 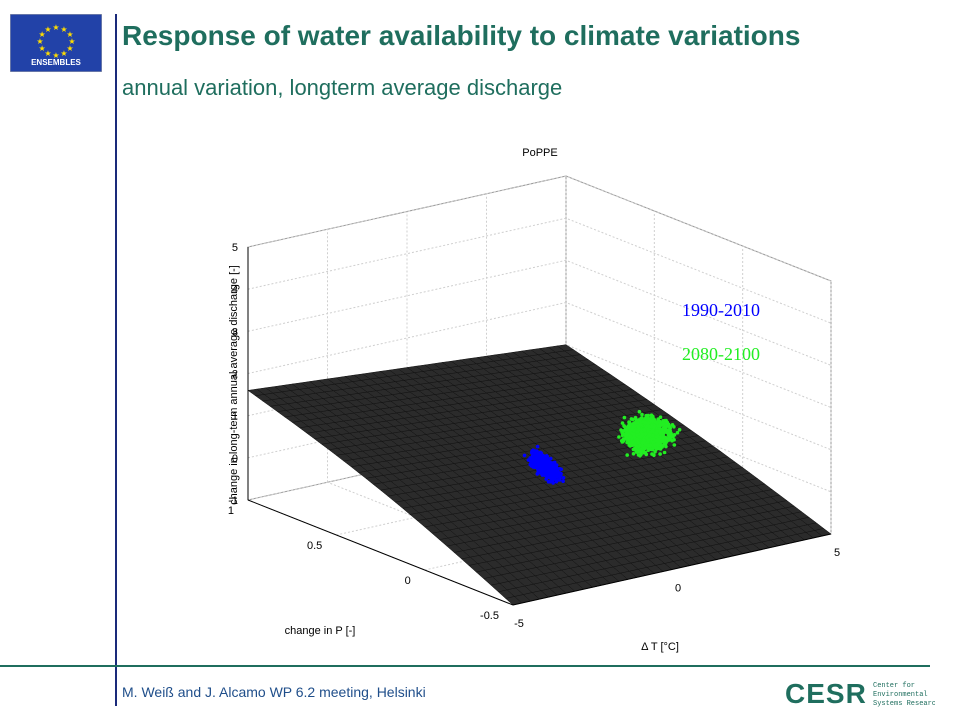 I want to click on z-tick-label: 5, so click(x=235, y=248).